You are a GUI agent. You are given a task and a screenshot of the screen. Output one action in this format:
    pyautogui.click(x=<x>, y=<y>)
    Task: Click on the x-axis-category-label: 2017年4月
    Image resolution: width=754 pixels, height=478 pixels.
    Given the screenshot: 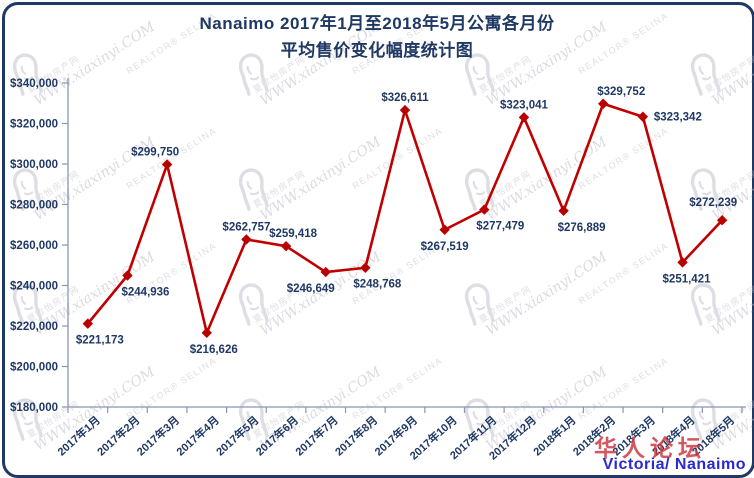 What is the action you would take?
    pyautogui.click(x=197, y=436)
    